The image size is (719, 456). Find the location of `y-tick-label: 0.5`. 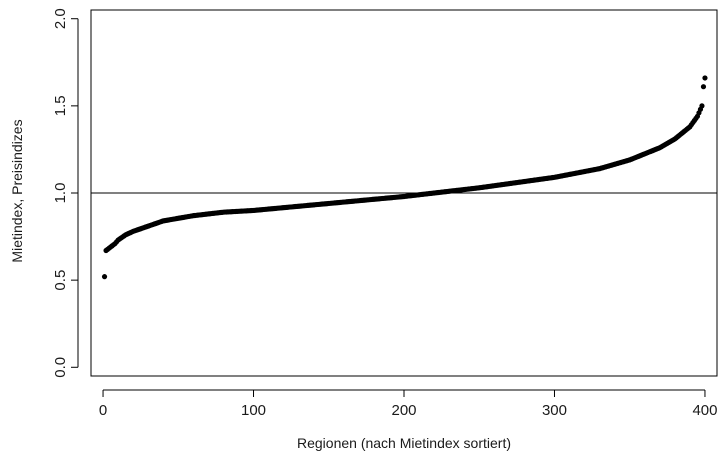

y-tick-label: 0.5 is located at coordinates (60, 280).